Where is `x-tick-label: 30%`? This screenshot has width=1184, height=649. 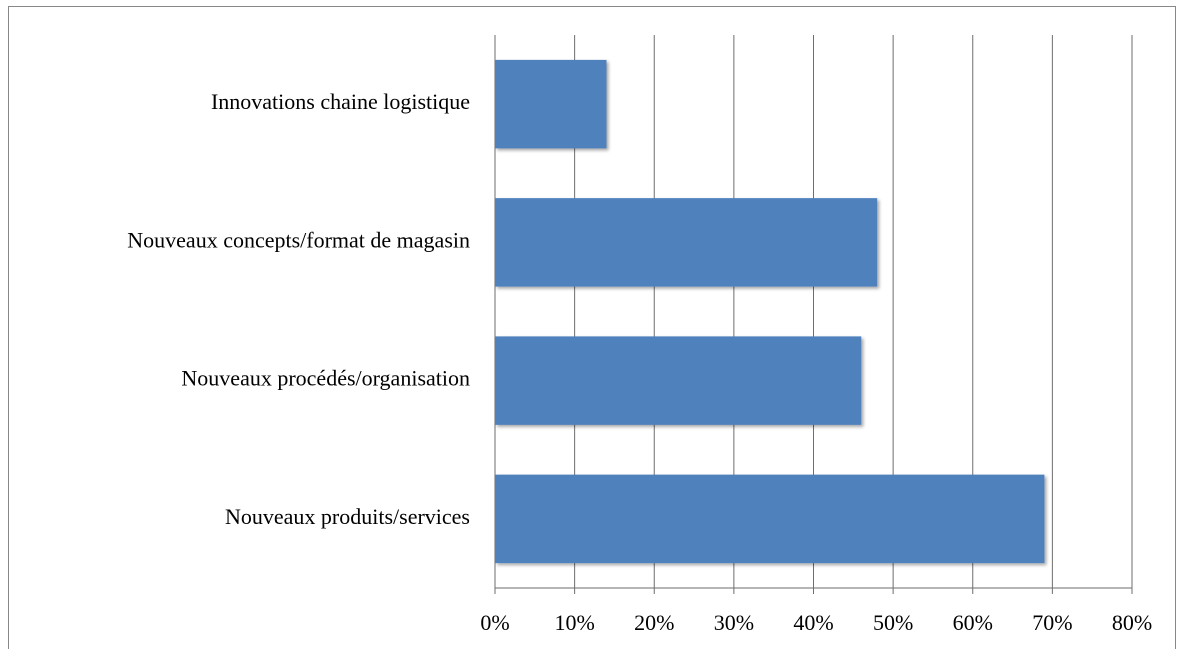
x-tick-label: 30% is located at coordinates (734, 622).